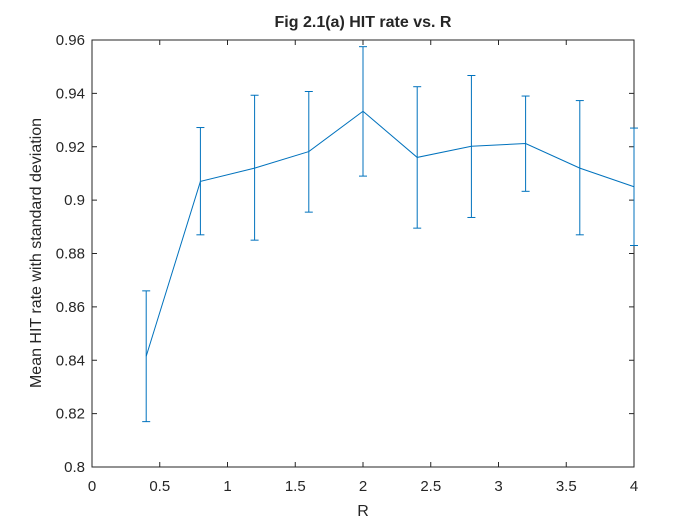 The image size is (700, 525). I want to click on y-tick-label: 0.94, so click(70, 93).